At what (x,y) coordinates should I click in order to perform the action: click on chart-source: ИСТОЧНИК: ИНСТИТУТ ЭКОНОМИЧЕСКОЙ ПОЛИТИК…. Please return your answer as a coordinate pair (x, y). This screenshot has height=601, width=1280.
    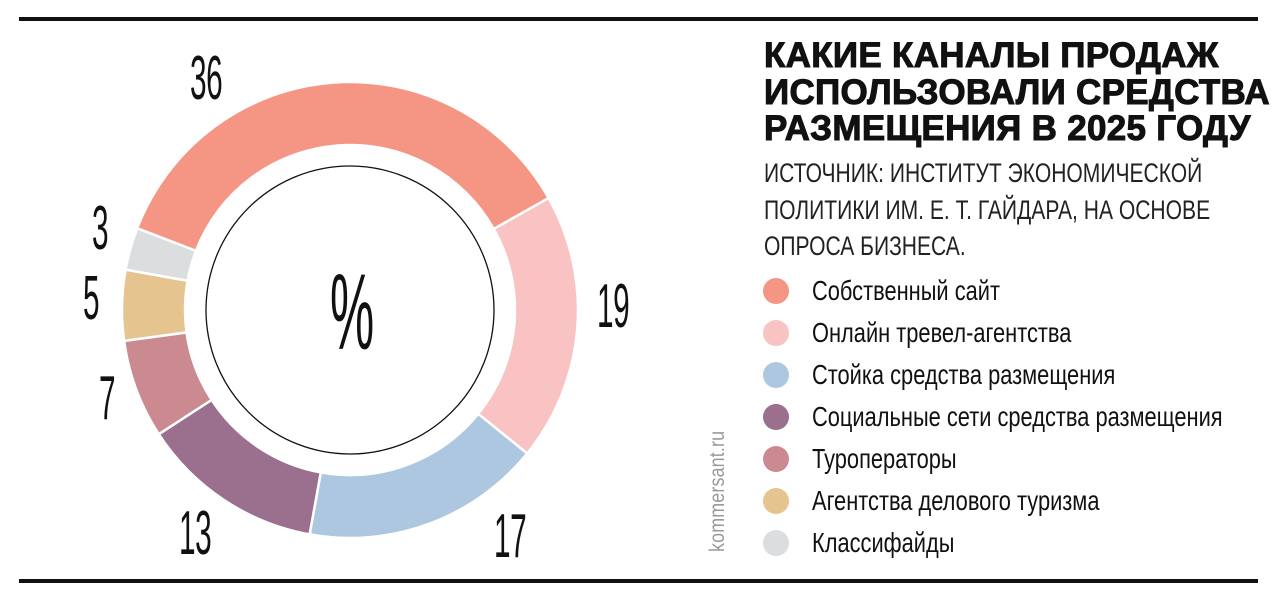
    Looking at the image, I should click on (987, 210).